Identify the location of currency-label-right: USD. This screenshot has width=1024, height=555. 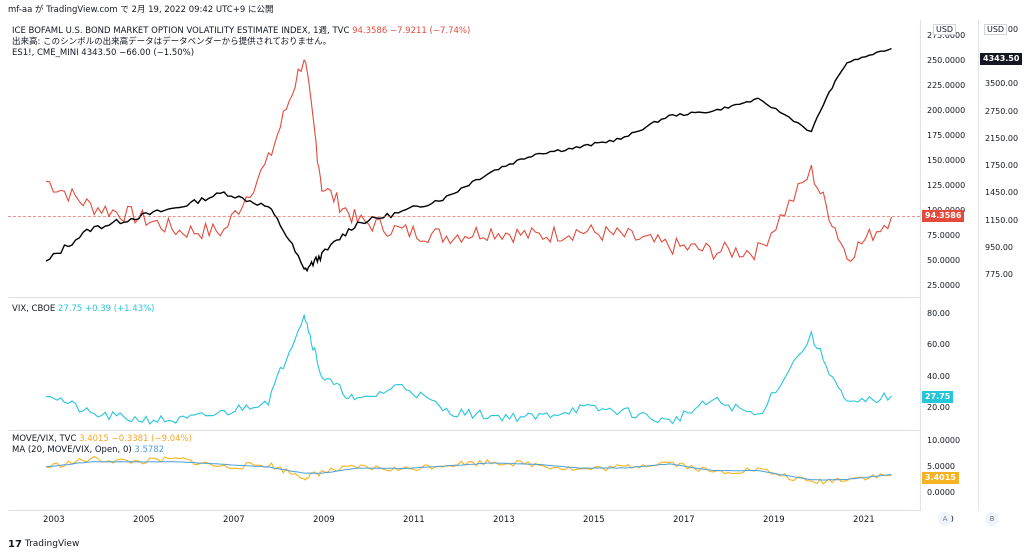
(996, 29).